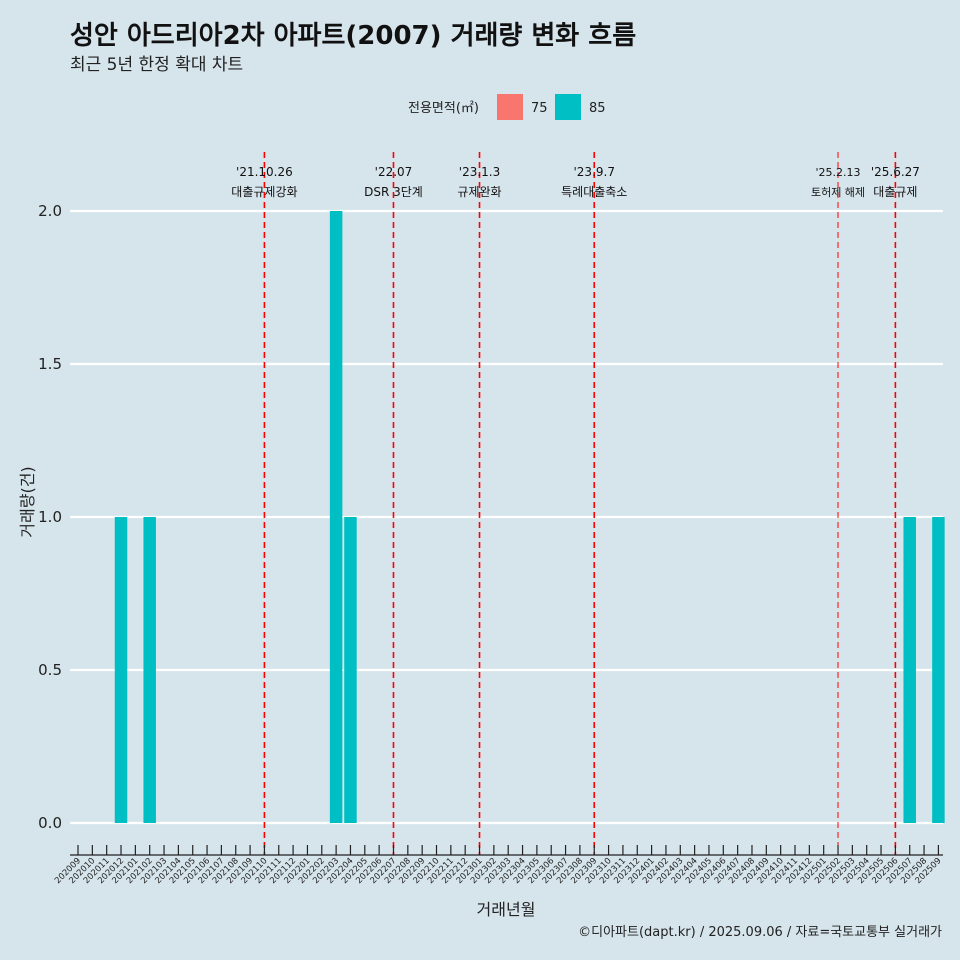  I want to click on event-label-202207: DSR 3단계, so click(393, 192).